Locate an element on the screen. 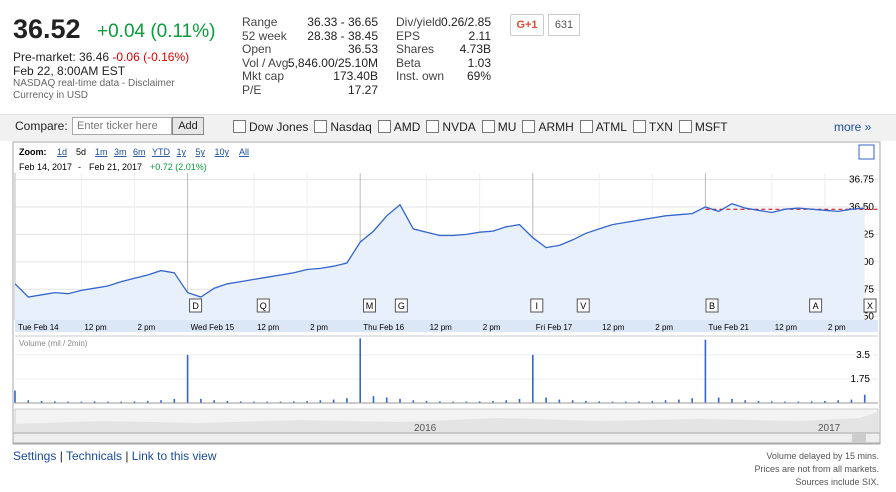 The height and width of the screenshot is (492, 896). ticker-option: Dow Jones is located at coordinates (270, 127).